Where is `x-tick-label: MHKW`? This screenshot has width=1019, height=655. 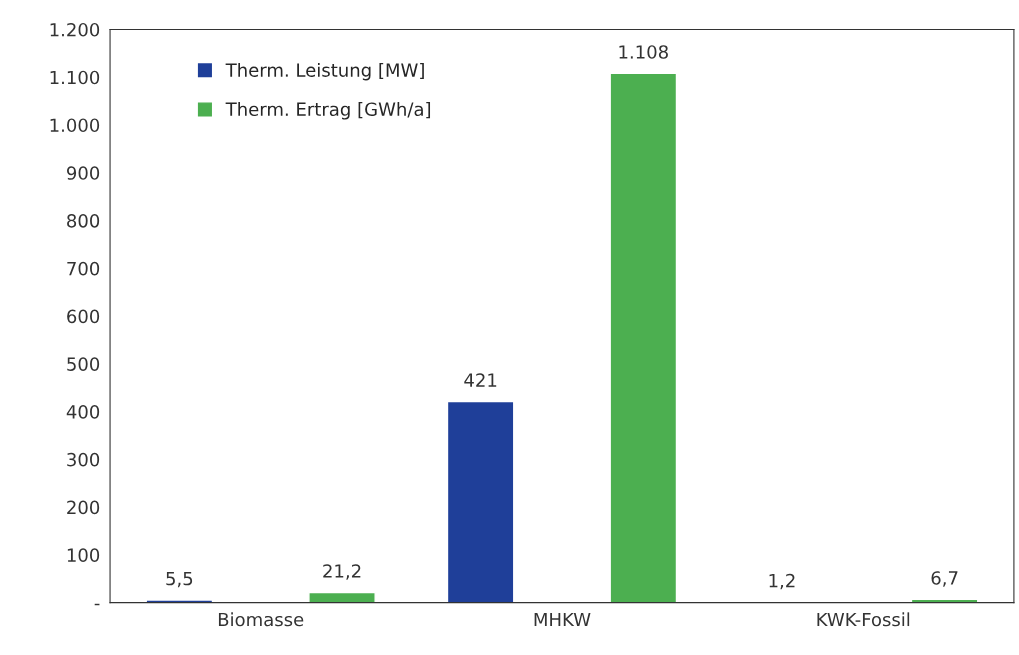
x-tick-label: MHKW is located at coordinates (562, 619).